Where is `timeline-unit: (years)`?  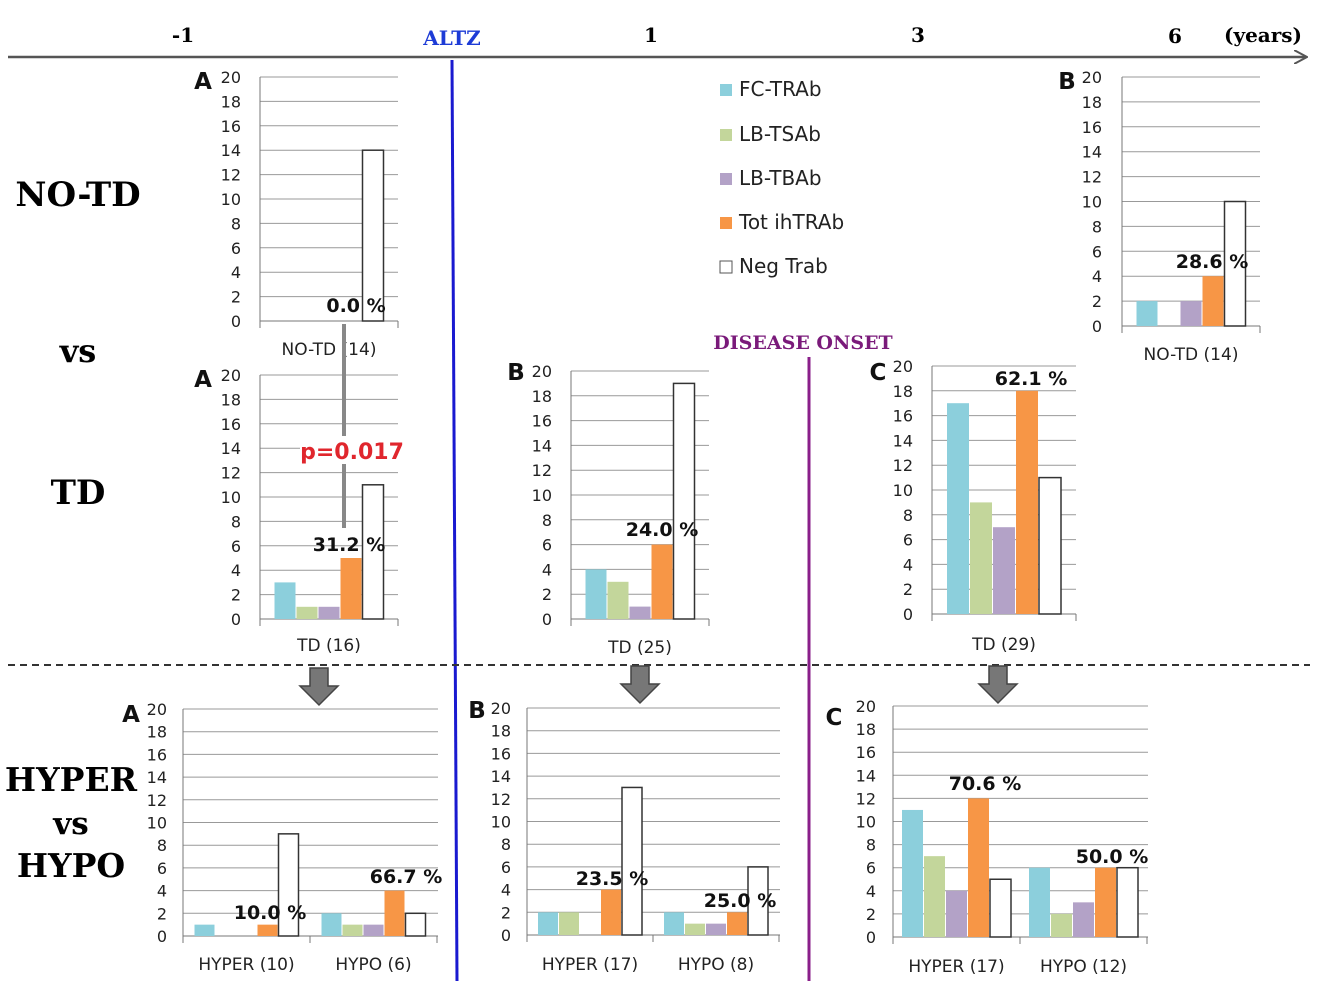 timeline-unit: (years) is located at coordinates (1263, 35).